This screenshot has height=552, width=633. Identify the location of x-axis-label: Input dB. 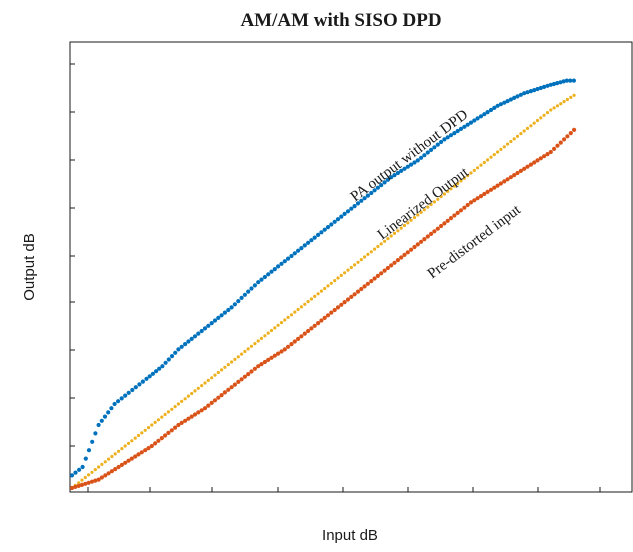
(350, 535).